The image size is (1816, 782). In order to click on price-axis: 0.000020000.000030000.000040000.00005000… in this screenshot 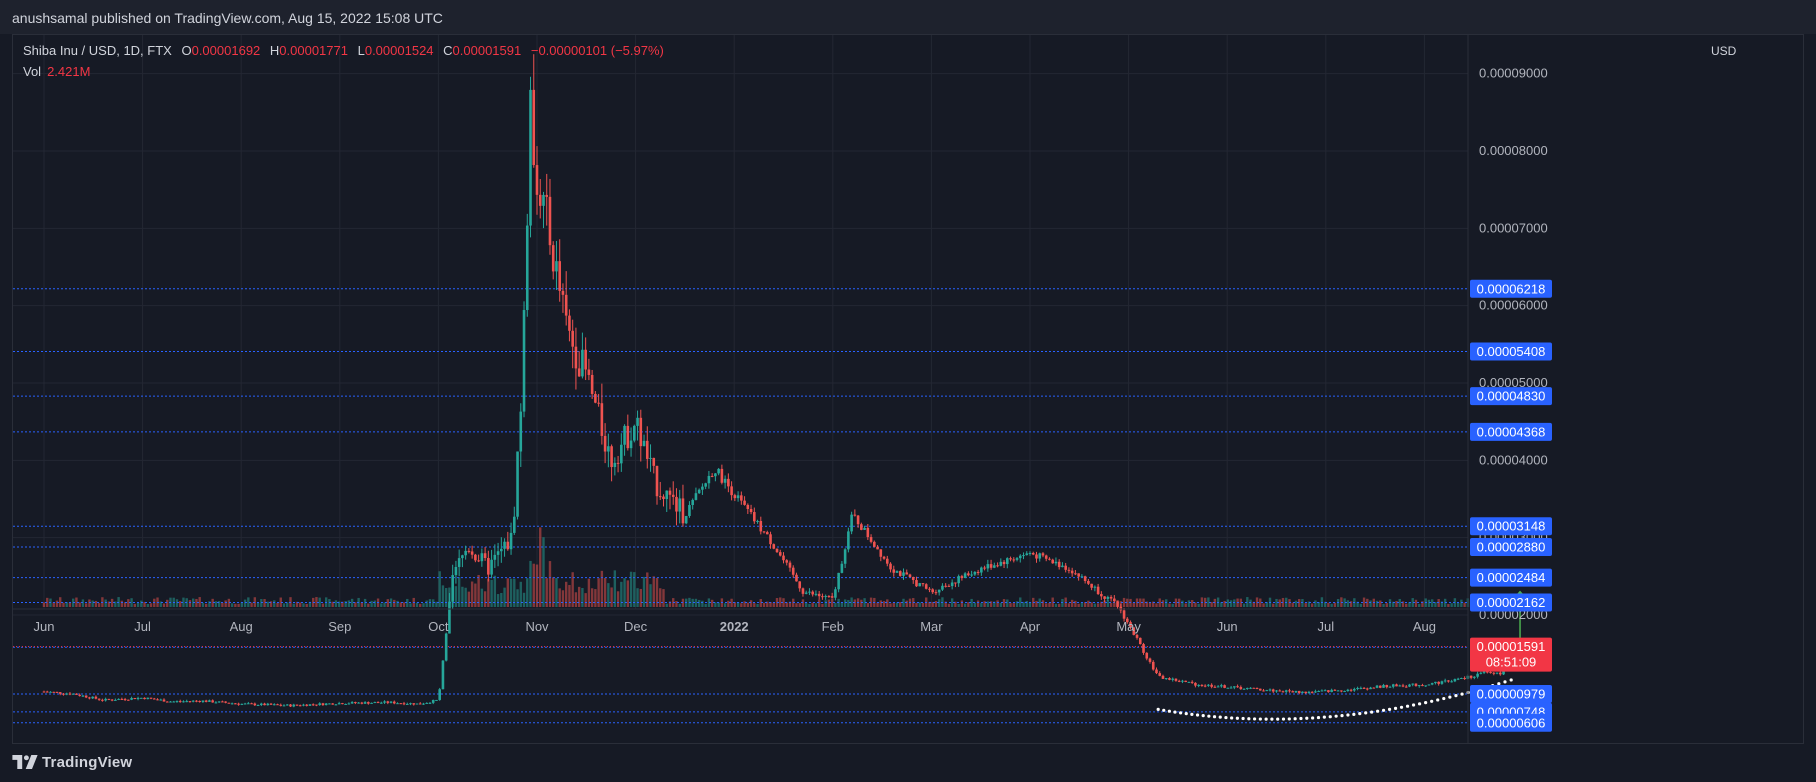, I will do `click(1509, 389)`.